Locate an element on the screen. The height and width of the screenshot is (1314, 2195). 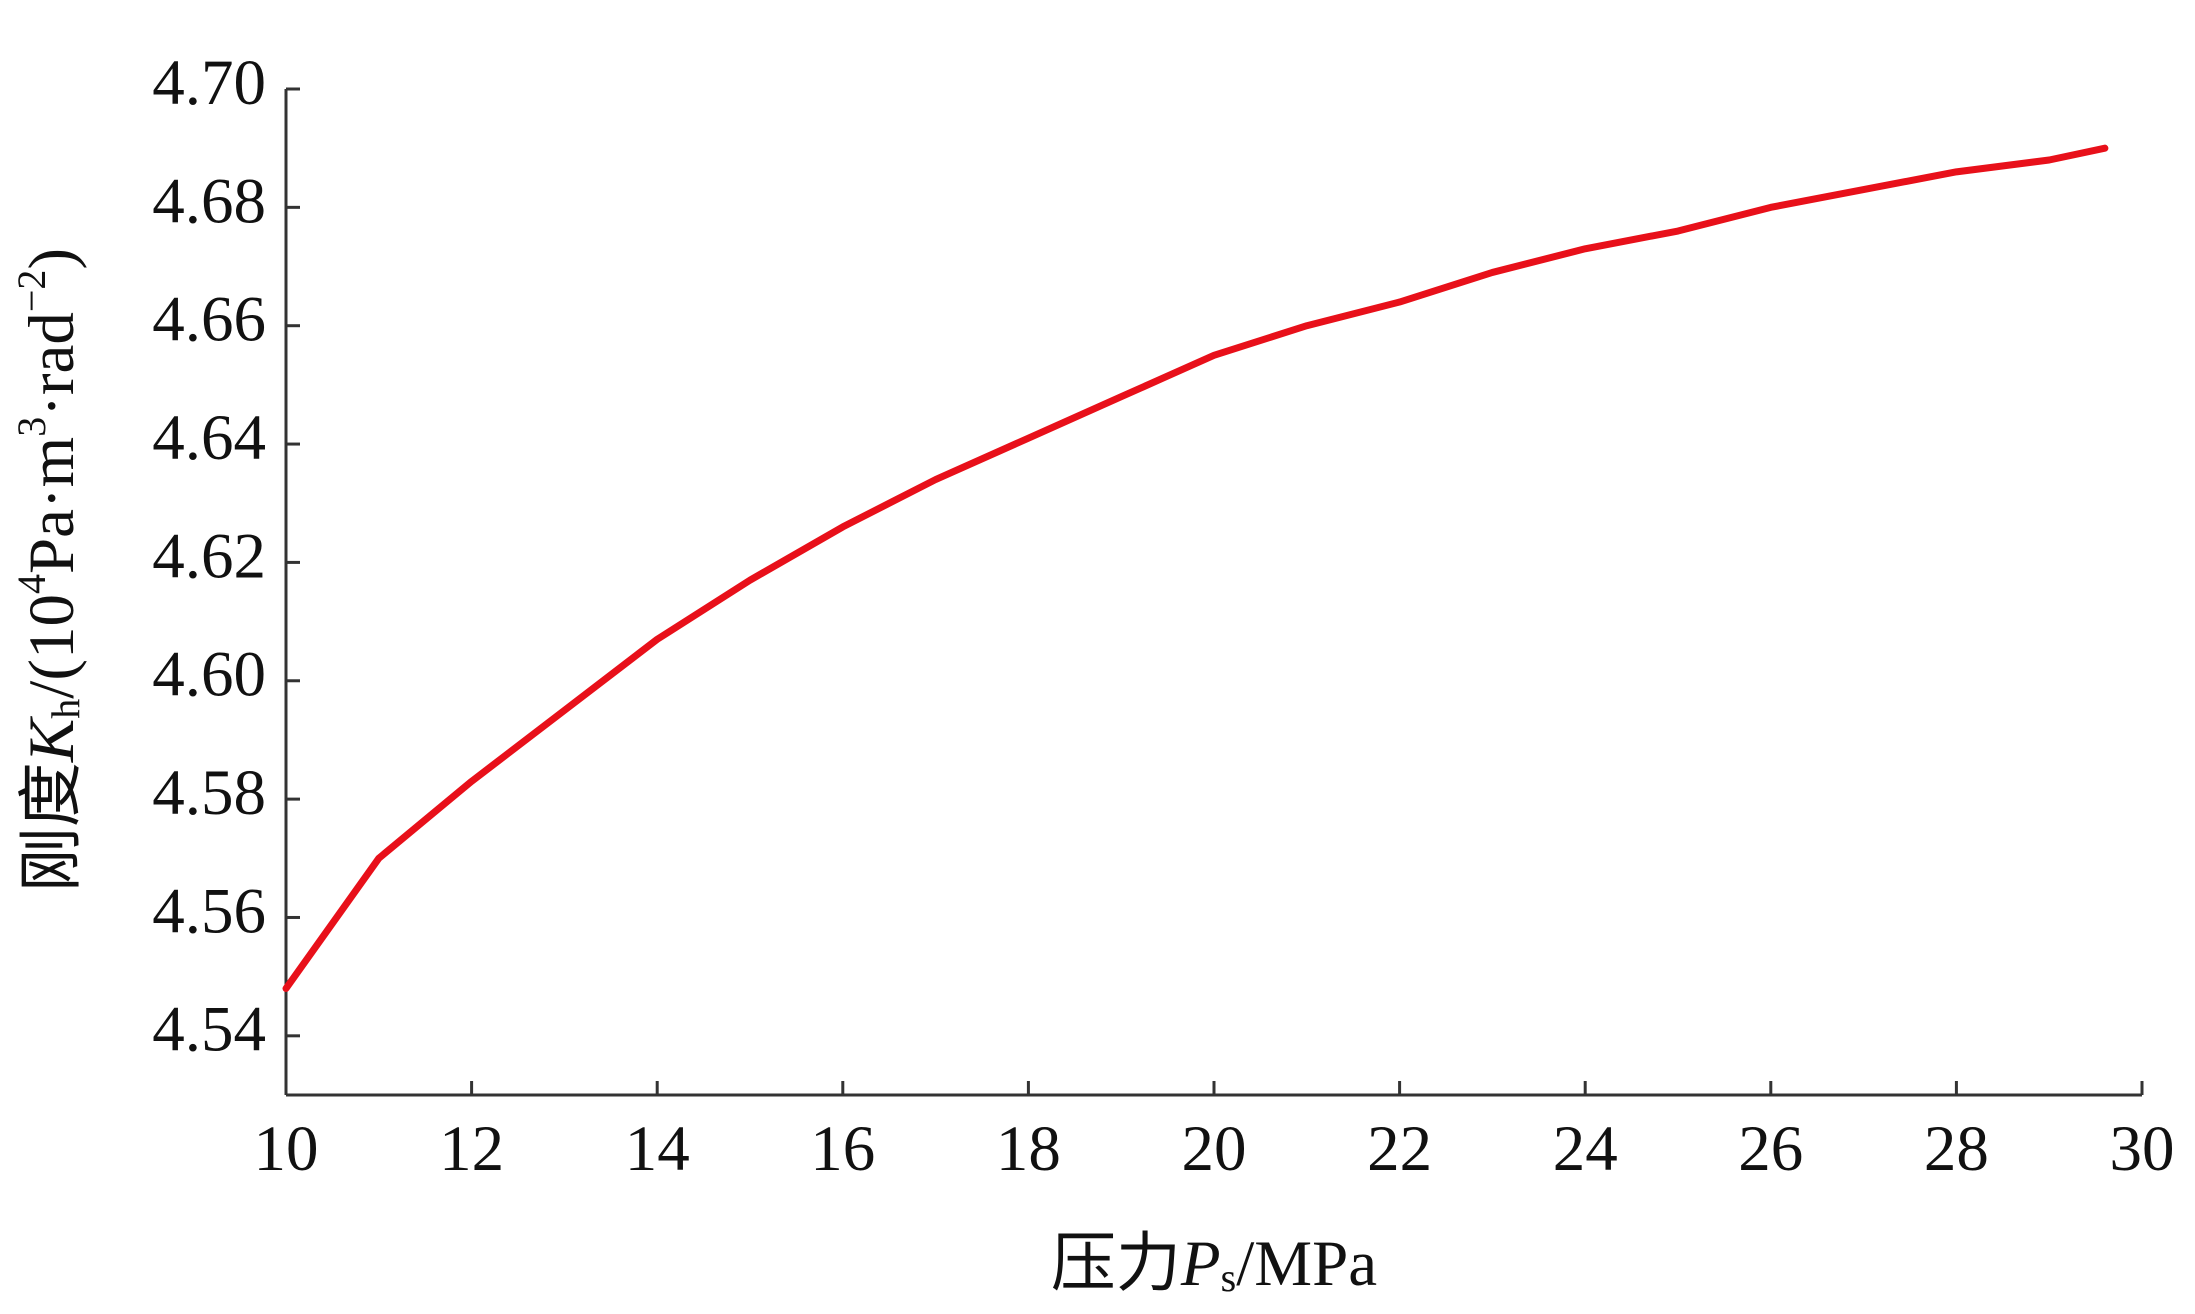
x-tick-label: 30 is located at coordinates (2142, 1149).